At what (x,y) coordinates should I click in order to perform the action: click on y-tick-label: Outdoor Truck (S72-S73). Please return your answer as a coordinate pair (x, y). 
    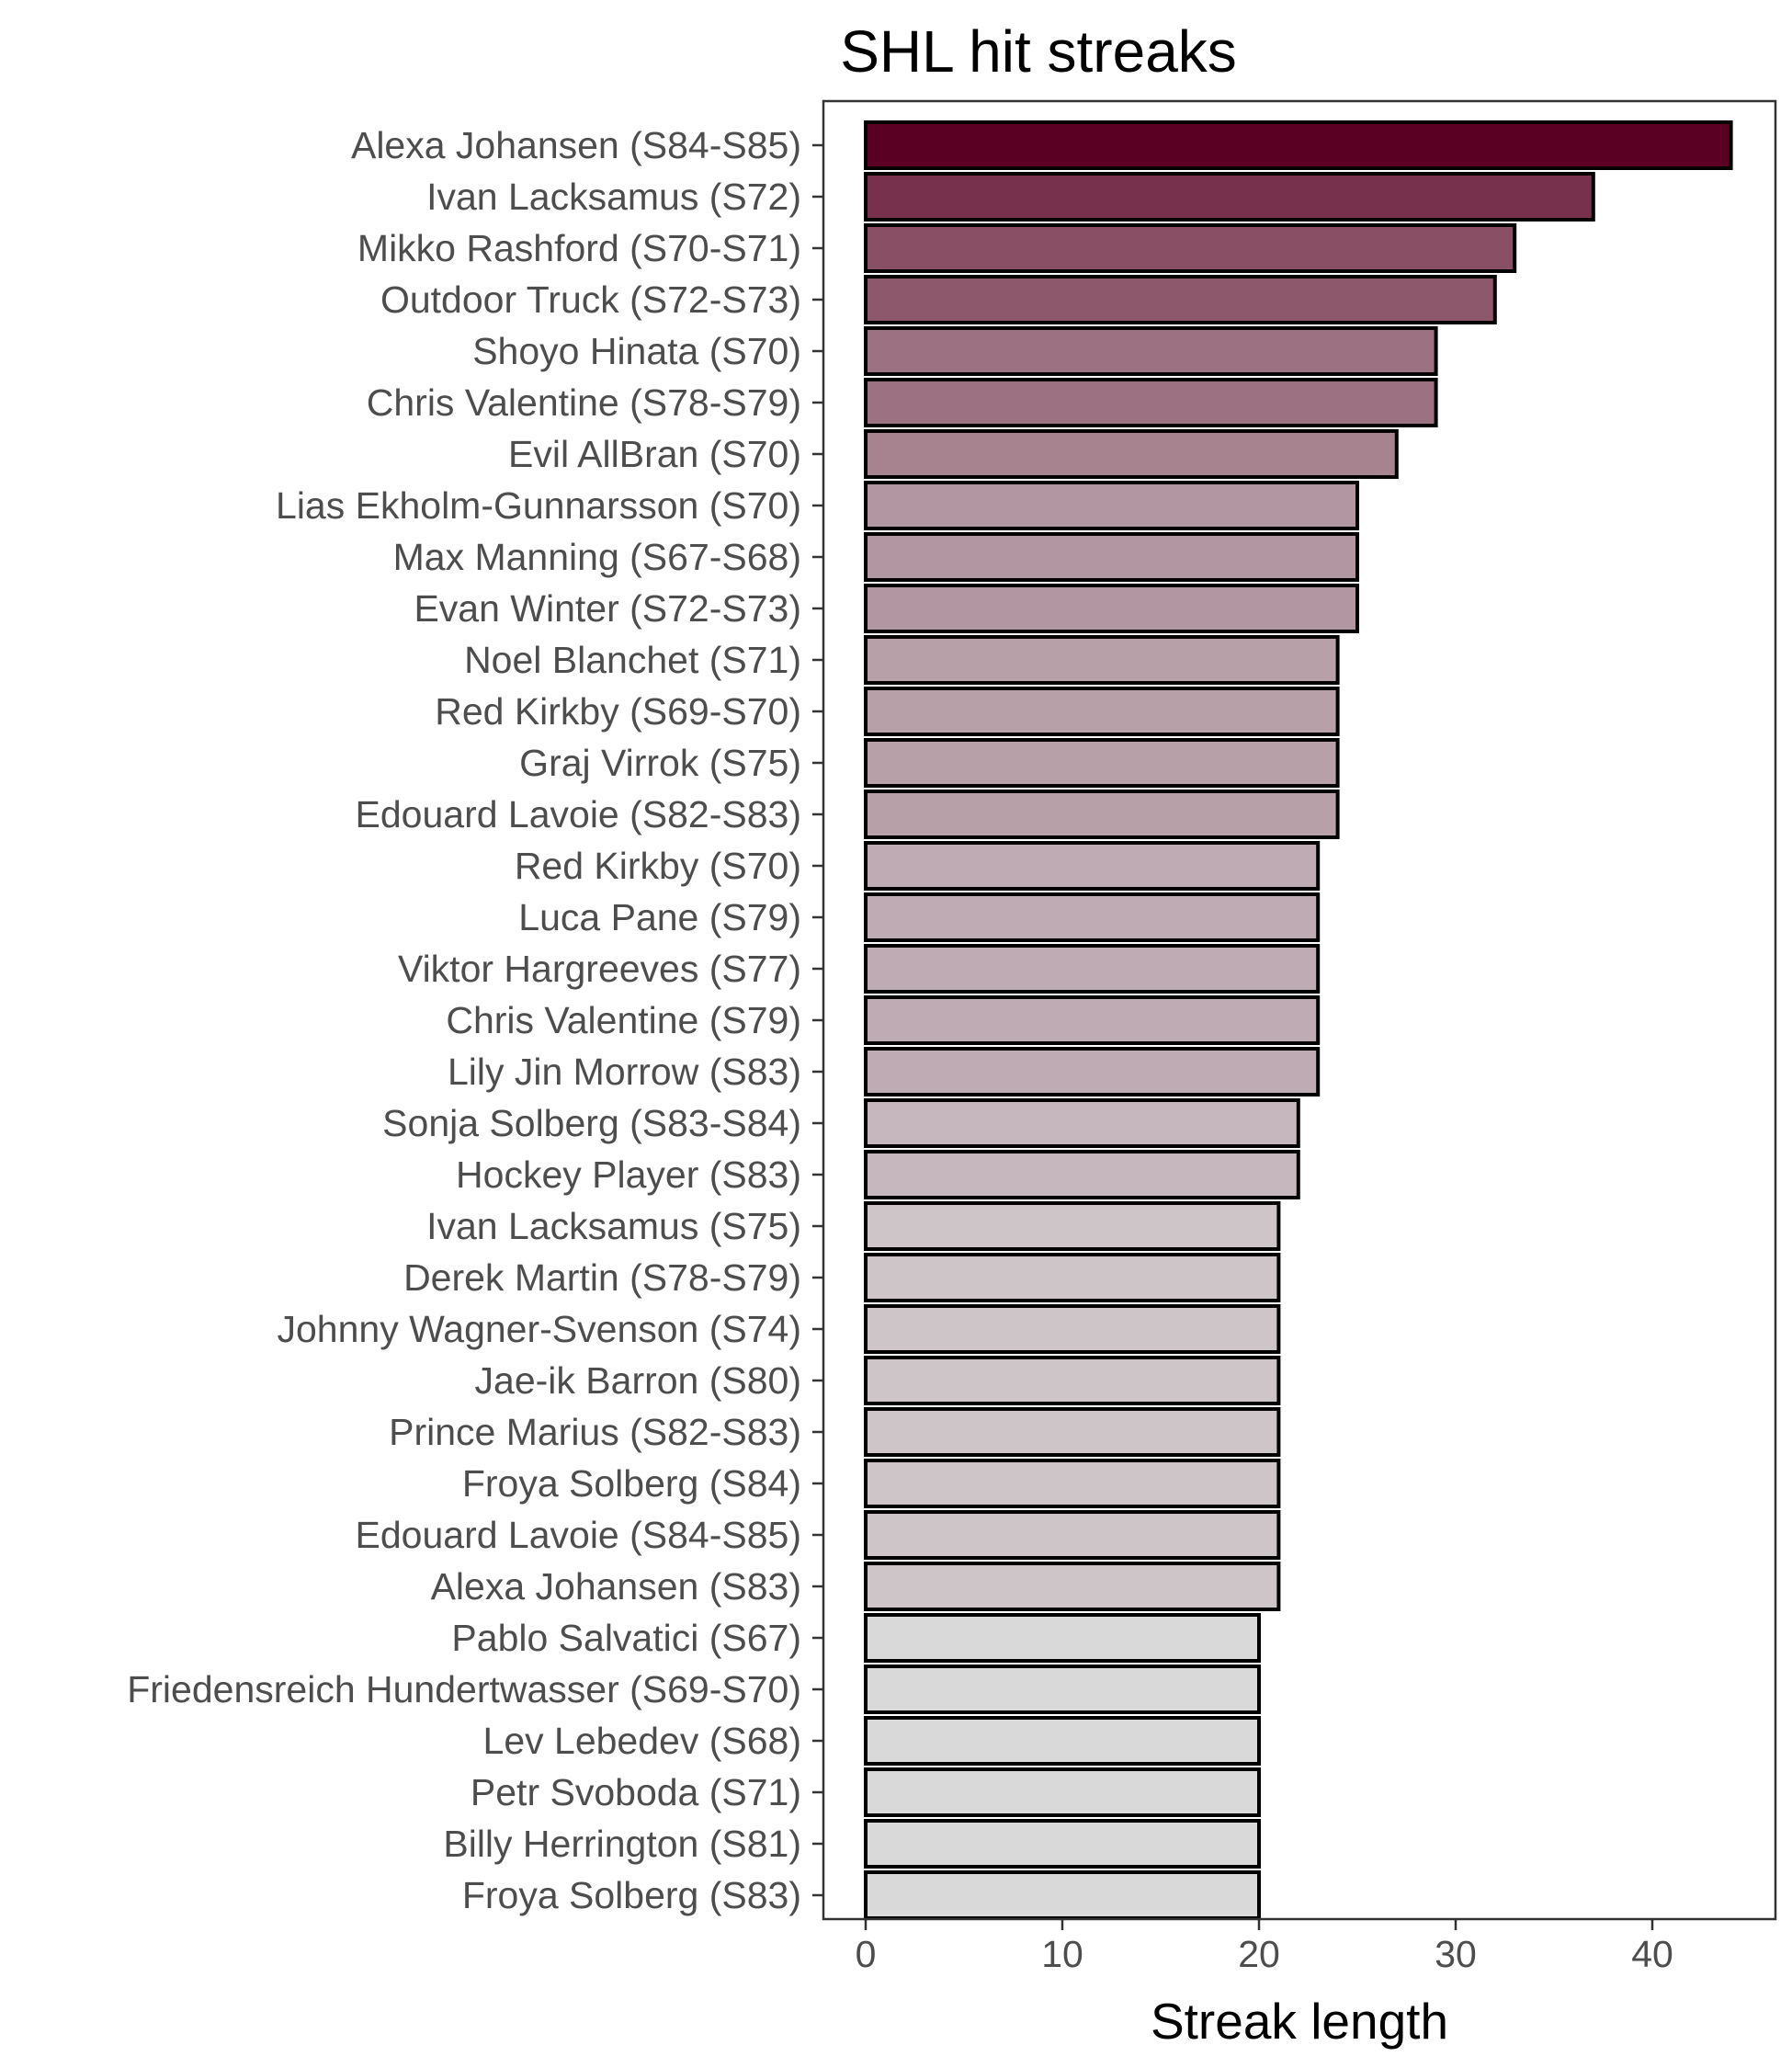
    Looking at the image, I should click on (590, 299).